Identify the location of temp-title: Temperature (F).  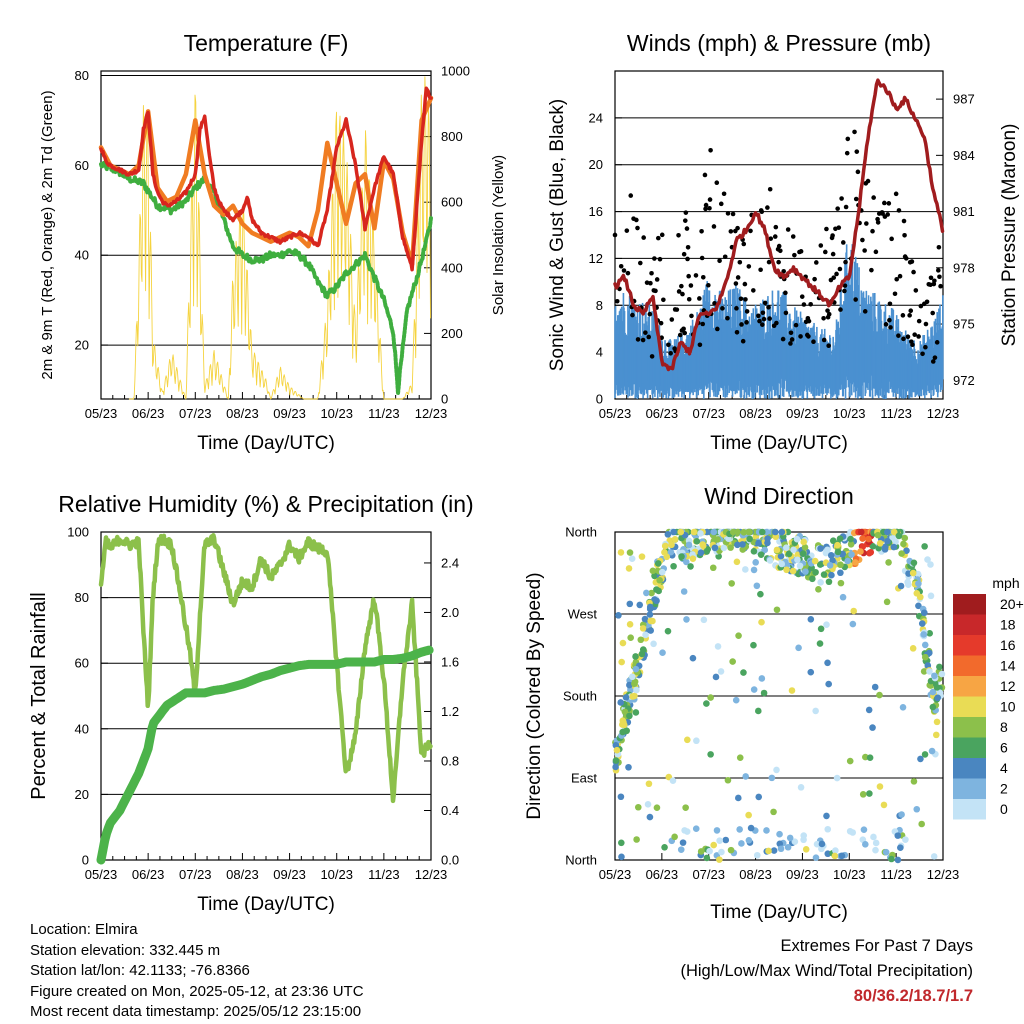
(266, 43).